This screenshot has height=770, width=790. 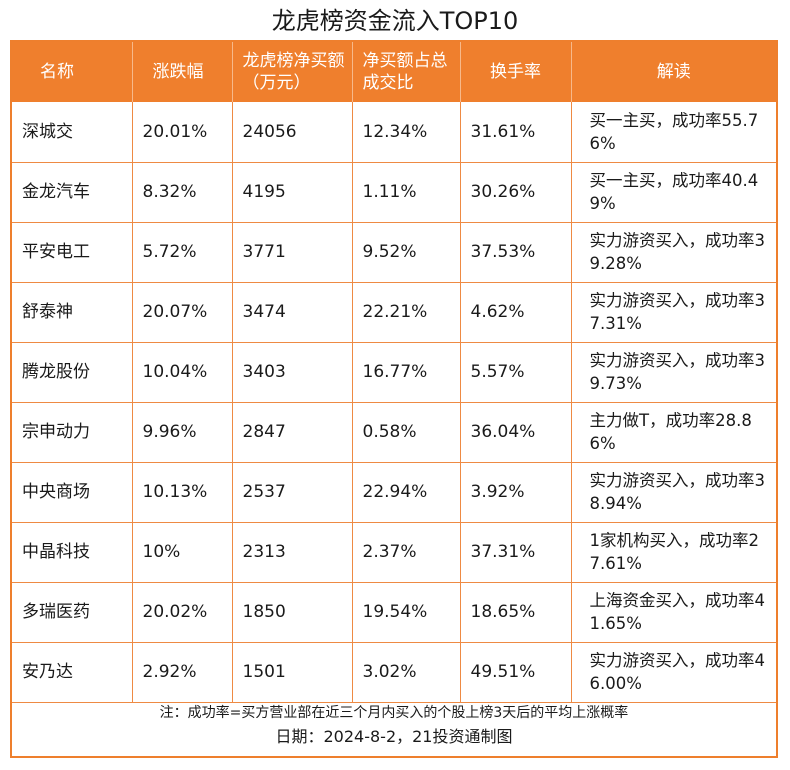 What do you see at coordinates (516, 252) in the screenshot?
I see `turnover-rate-cell: 37.53%` at bounding box center [516, 252].